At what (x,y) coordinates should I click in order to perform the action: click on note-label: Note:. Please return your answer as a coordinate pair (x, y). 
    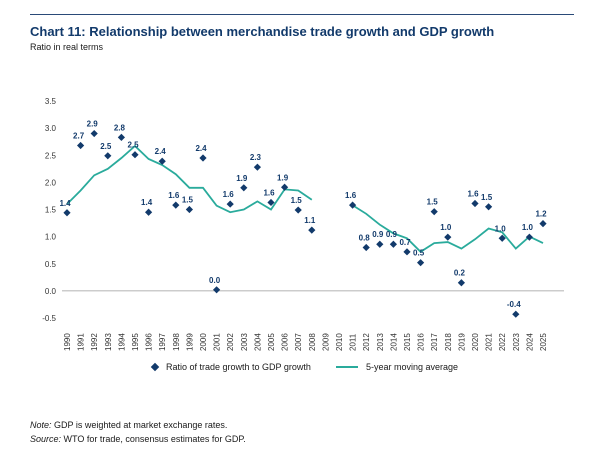
    Looking at the image, I should click on (41, 425).